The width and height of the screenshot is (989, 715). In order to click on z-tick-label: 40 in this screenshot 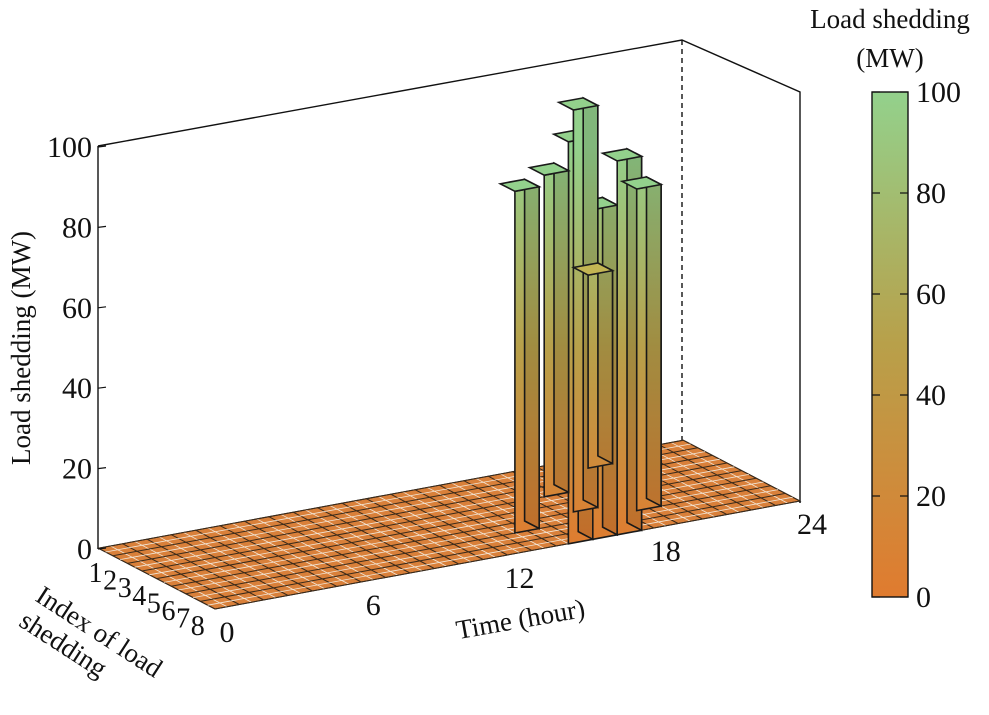, I will do `click(77, 388)`.